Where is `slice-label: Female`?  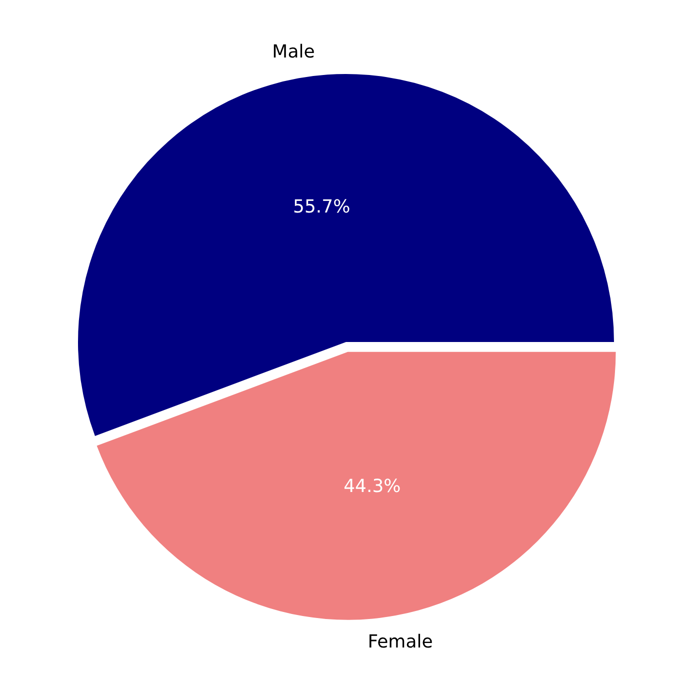
slice-label: Female is located at coordinates (400, 641).